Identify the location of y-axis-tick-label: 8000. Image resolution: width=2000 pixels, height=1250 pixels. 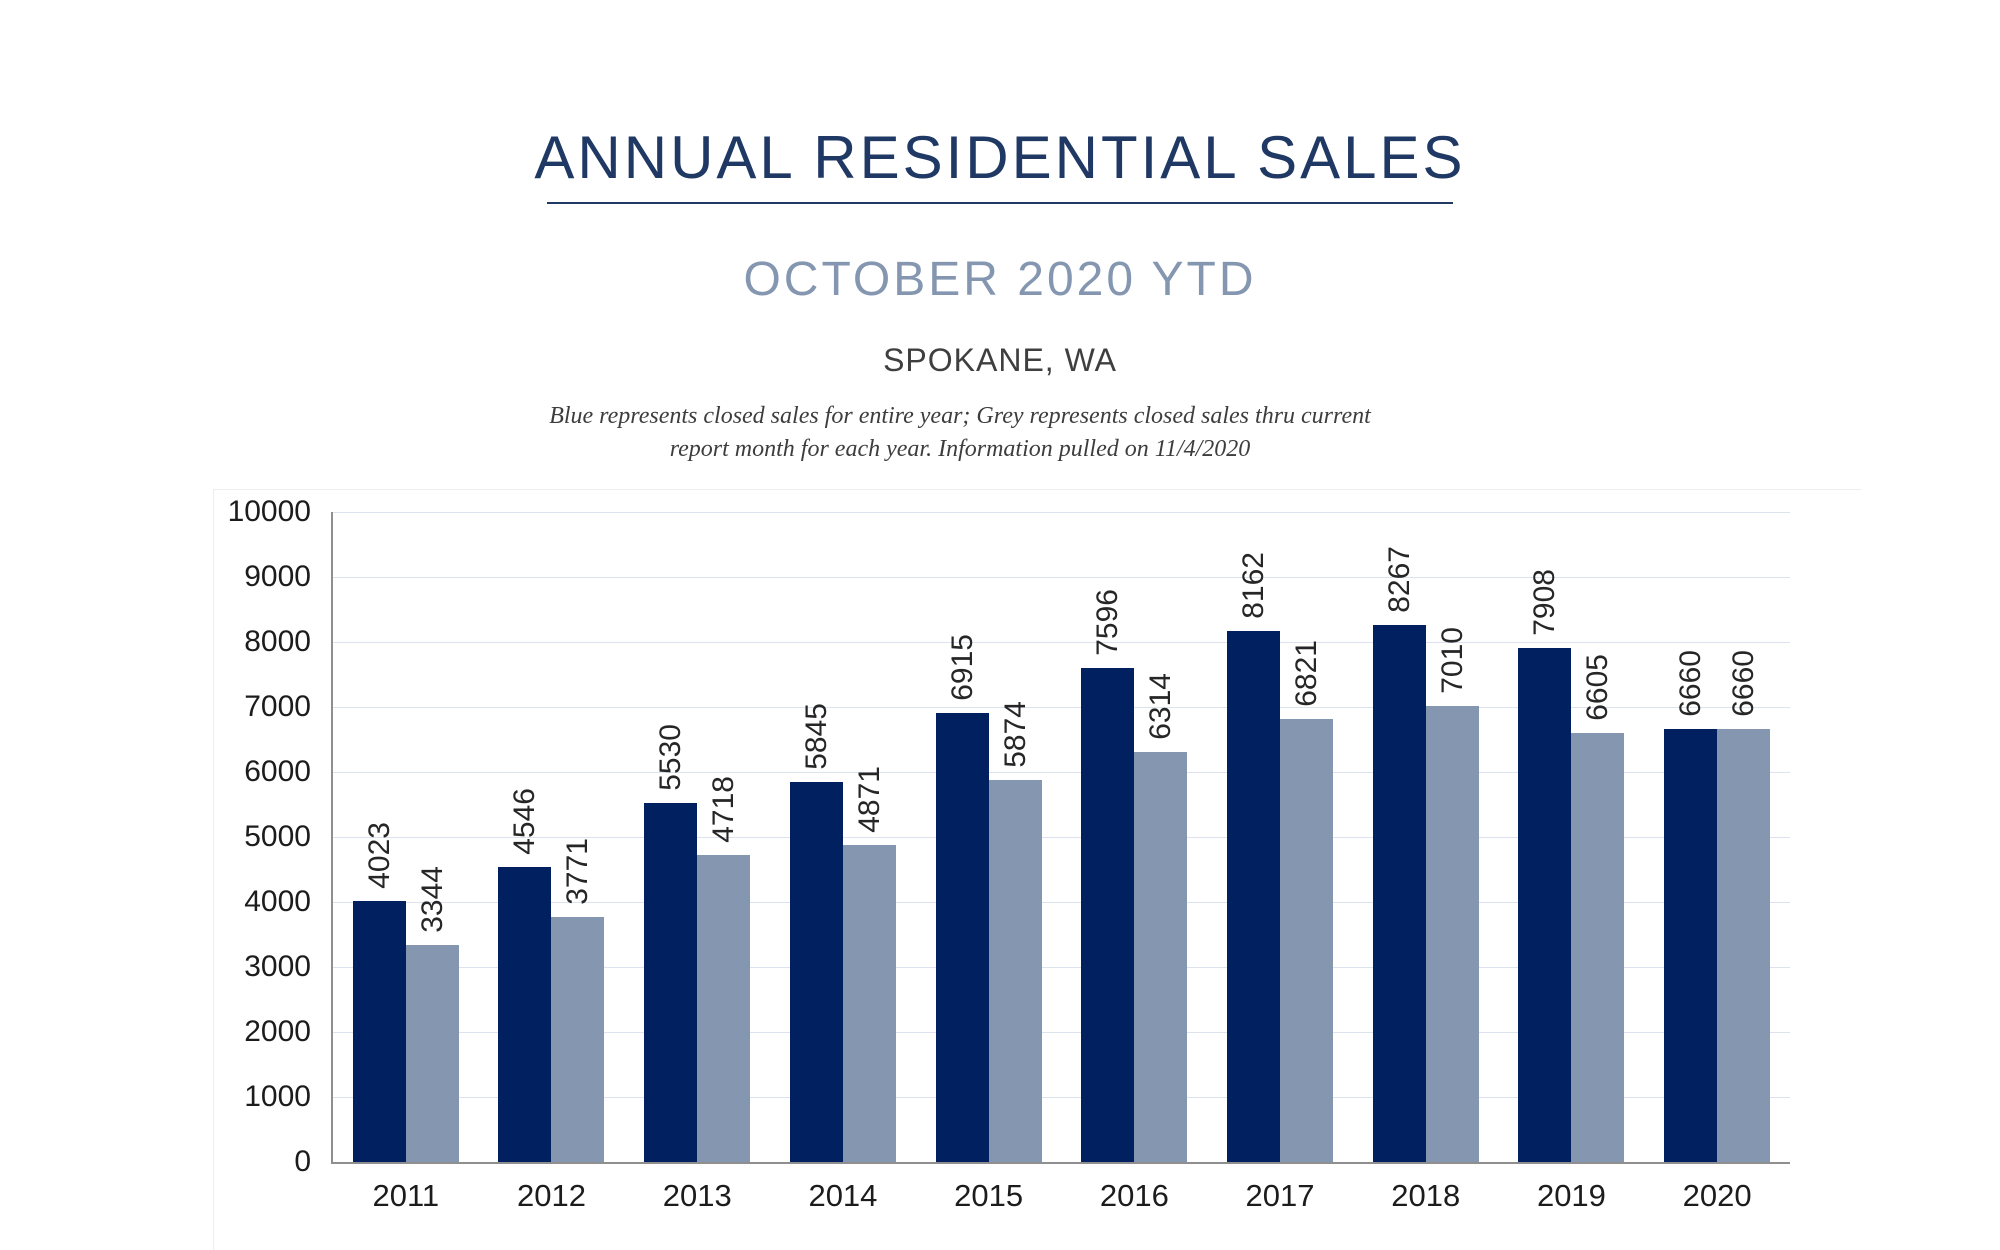
(277, 641).